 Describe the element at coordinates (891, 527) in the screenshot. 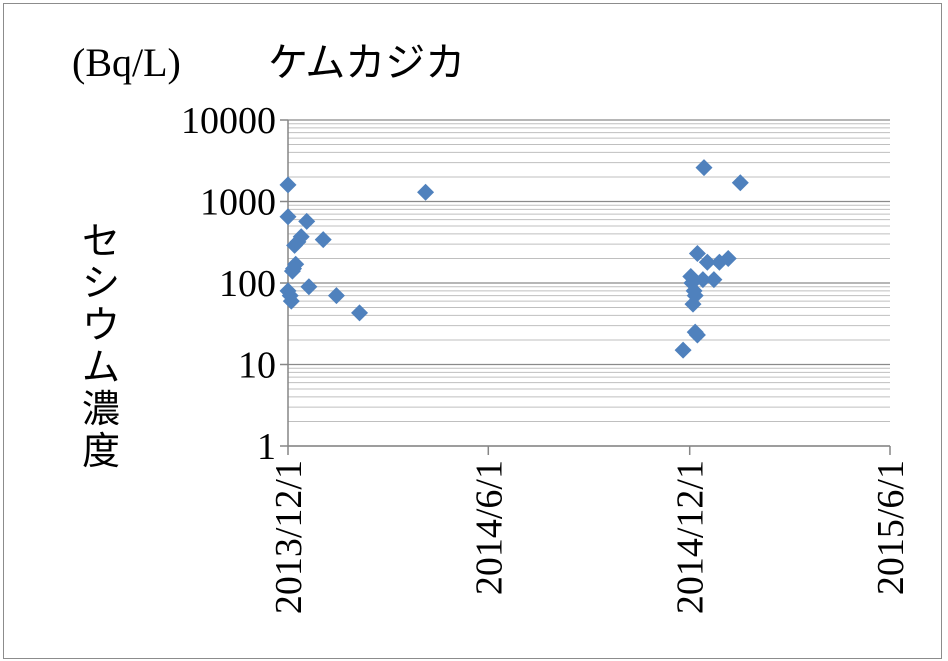

I see `x-tick-label: 2015/6/1` at that location.